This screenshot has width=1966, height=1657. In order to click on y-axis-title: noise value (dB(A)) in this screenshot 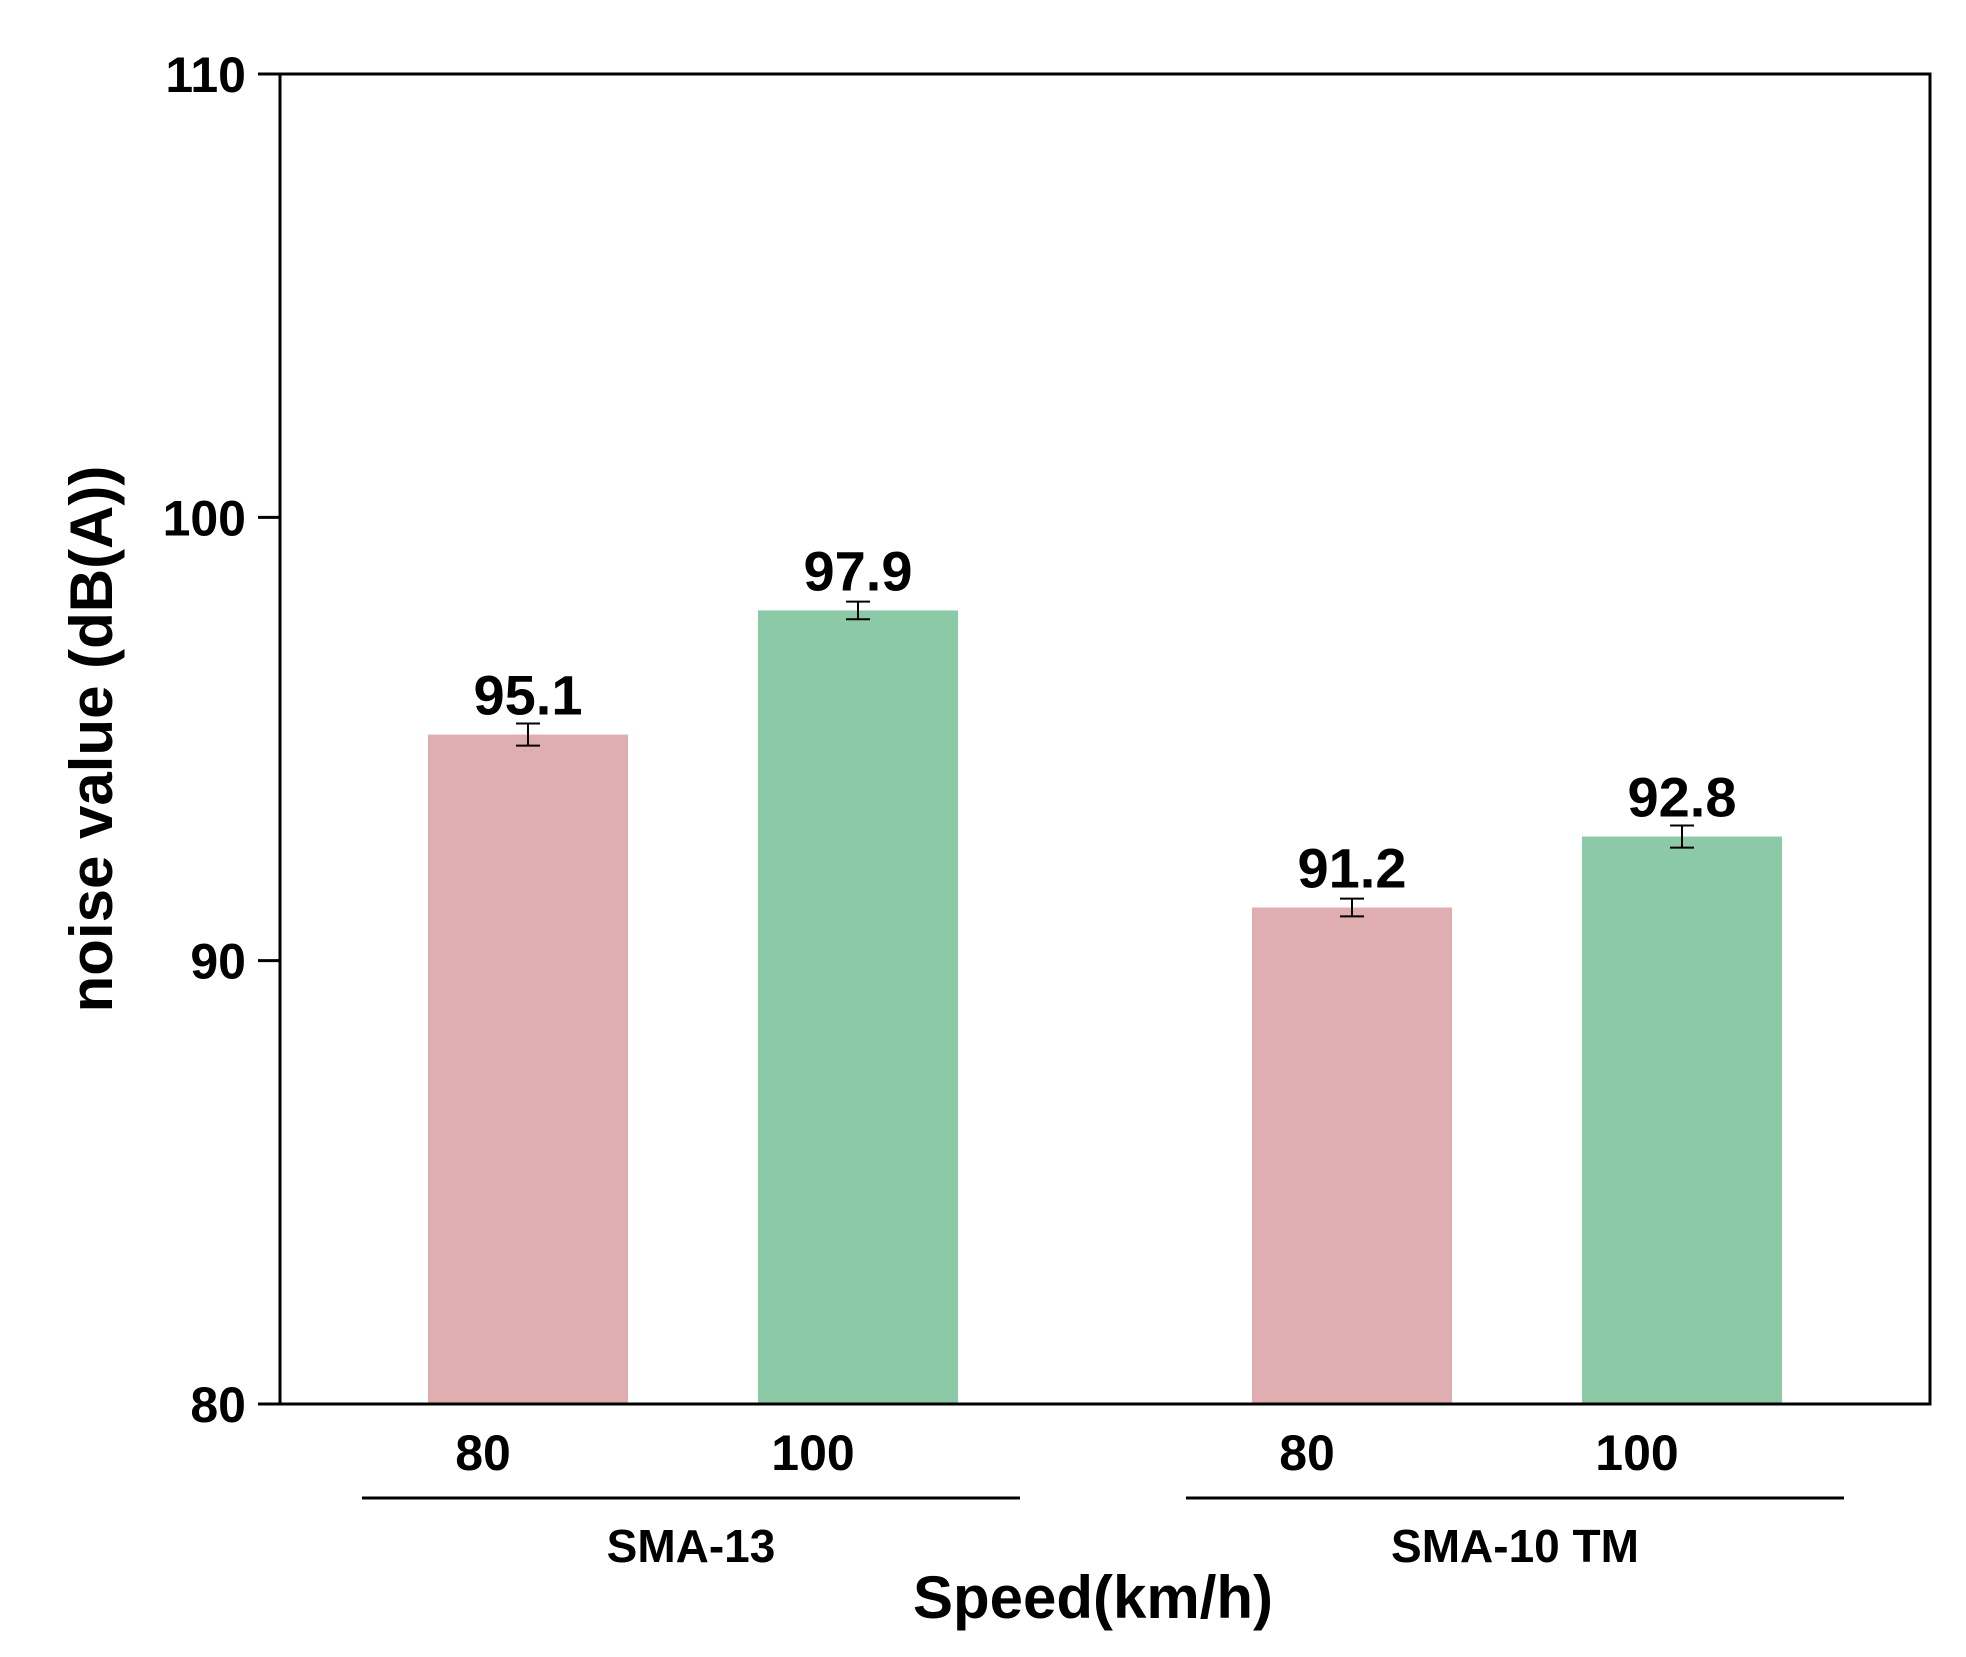, I will do `click(91, 739)`.